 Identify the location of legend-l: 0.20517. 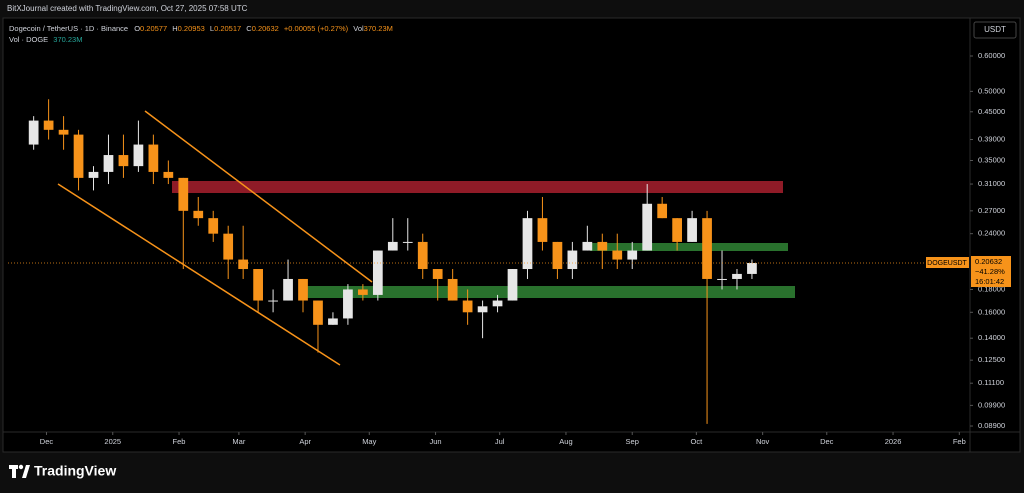
(227, 28).